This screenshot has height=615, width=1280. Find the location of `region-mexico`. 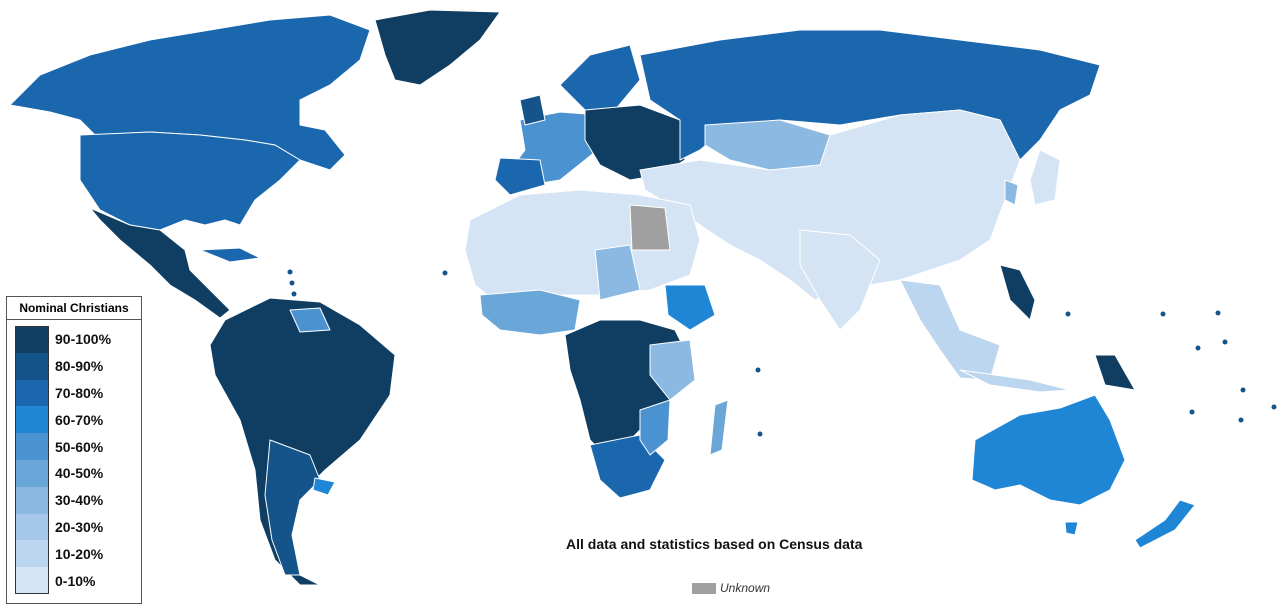

region-mexico is located at coordinates (160, 263).